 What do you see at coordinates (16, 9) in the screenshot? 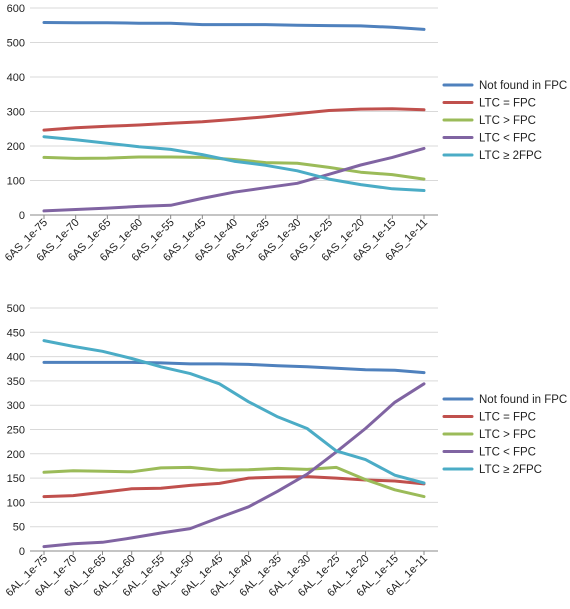
I see `y-tick-label: 600` at bounding box center [16, 9].